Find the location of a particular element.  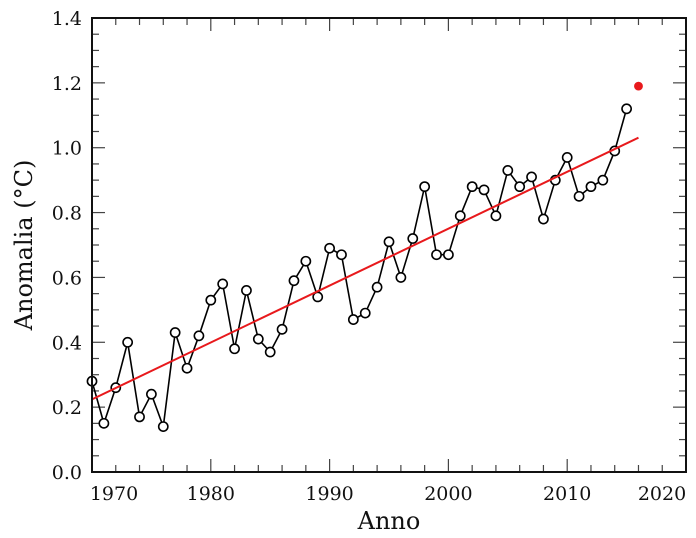

x-tick-label: 1990 is located at coordinates (329, 494).